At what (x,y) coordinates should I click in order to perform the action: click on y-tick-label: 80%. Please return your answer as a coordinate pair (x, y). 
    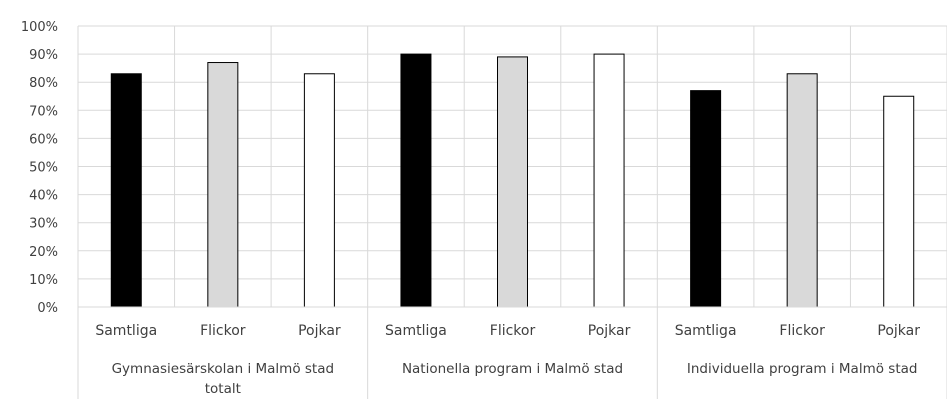
    Looking at the image, I should click on (43, 83).